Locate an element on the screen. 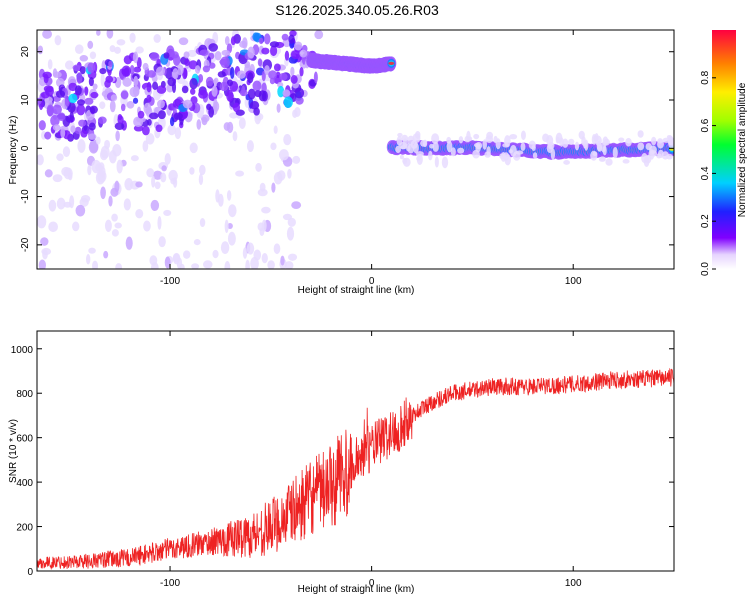 The image size is (750, 600). snr-y-tick-label: 200 is located at coordinates (24, 528).